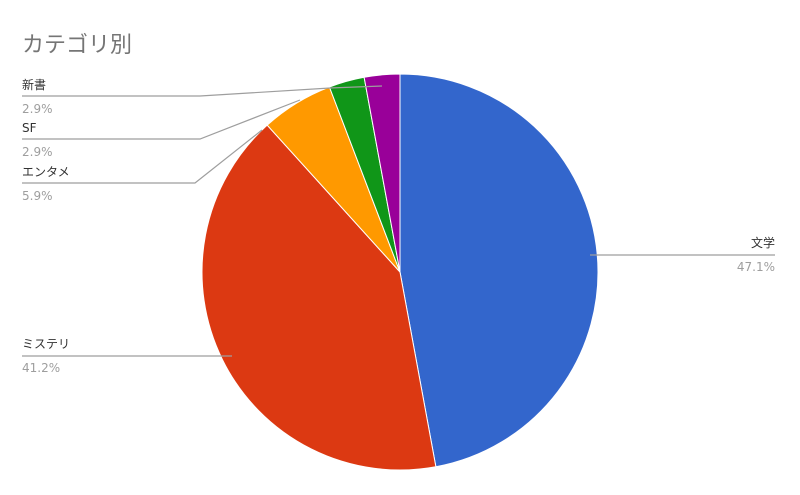 The image size is (800, 495). Describe the element at coordinates (34, 84) in the screenshot. I see `slice-label-4: 新書` at that location.